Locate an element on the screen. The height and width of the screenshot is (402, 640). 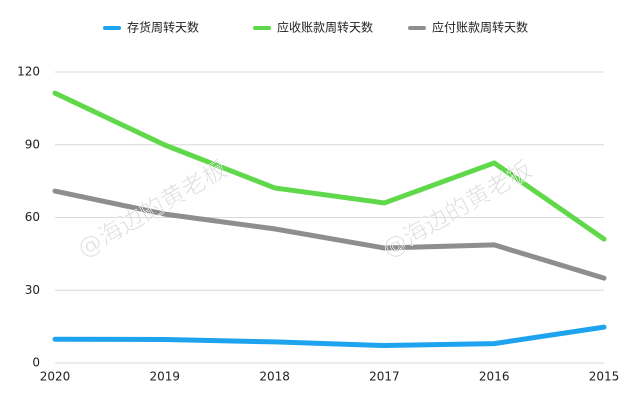
x-tick-label: 2016 is located at coordinates (494, 377).